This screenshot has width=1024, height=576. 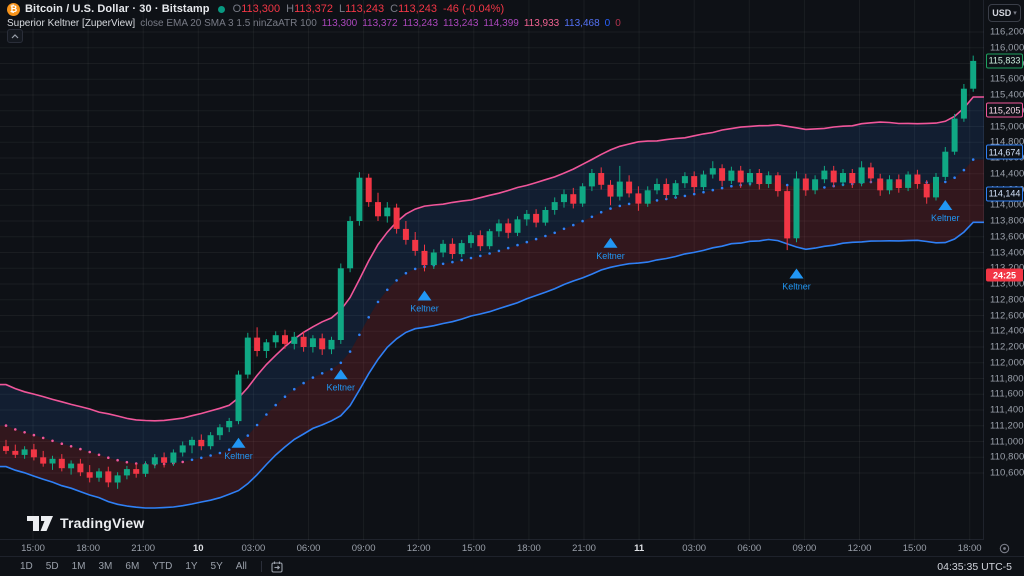 What do you see at coordinates (339, 23) in the screenshot?
I see `indicator-value: 113,300` at bounding box center [339, 23].